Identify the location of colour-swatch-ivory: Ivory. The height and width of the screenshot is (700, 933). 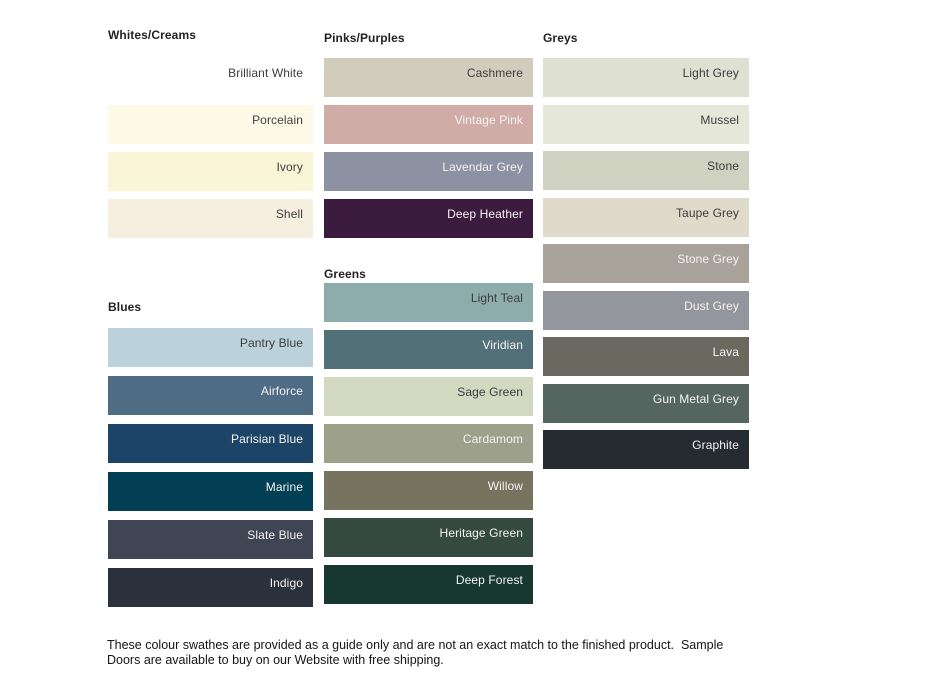
(210, 171).